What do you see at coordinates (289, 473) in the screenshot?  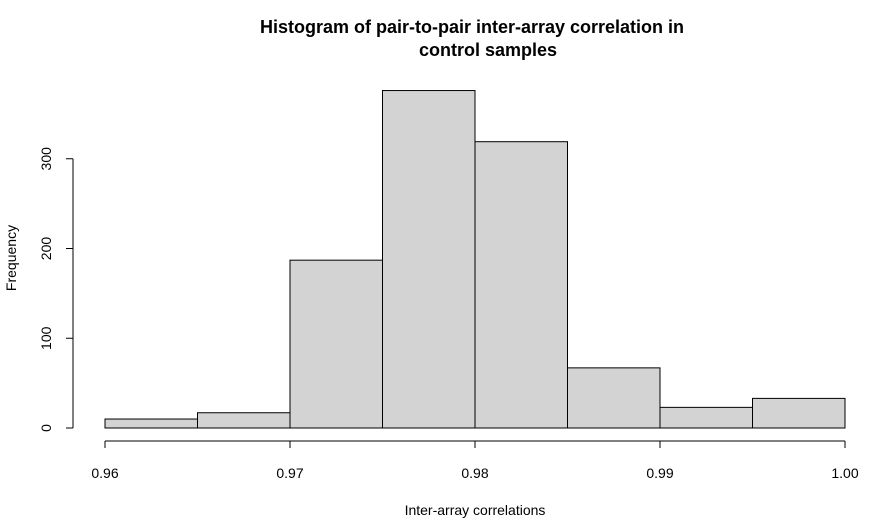 I see `x-tick-label: 0.97` at bounding box center [289, 473].